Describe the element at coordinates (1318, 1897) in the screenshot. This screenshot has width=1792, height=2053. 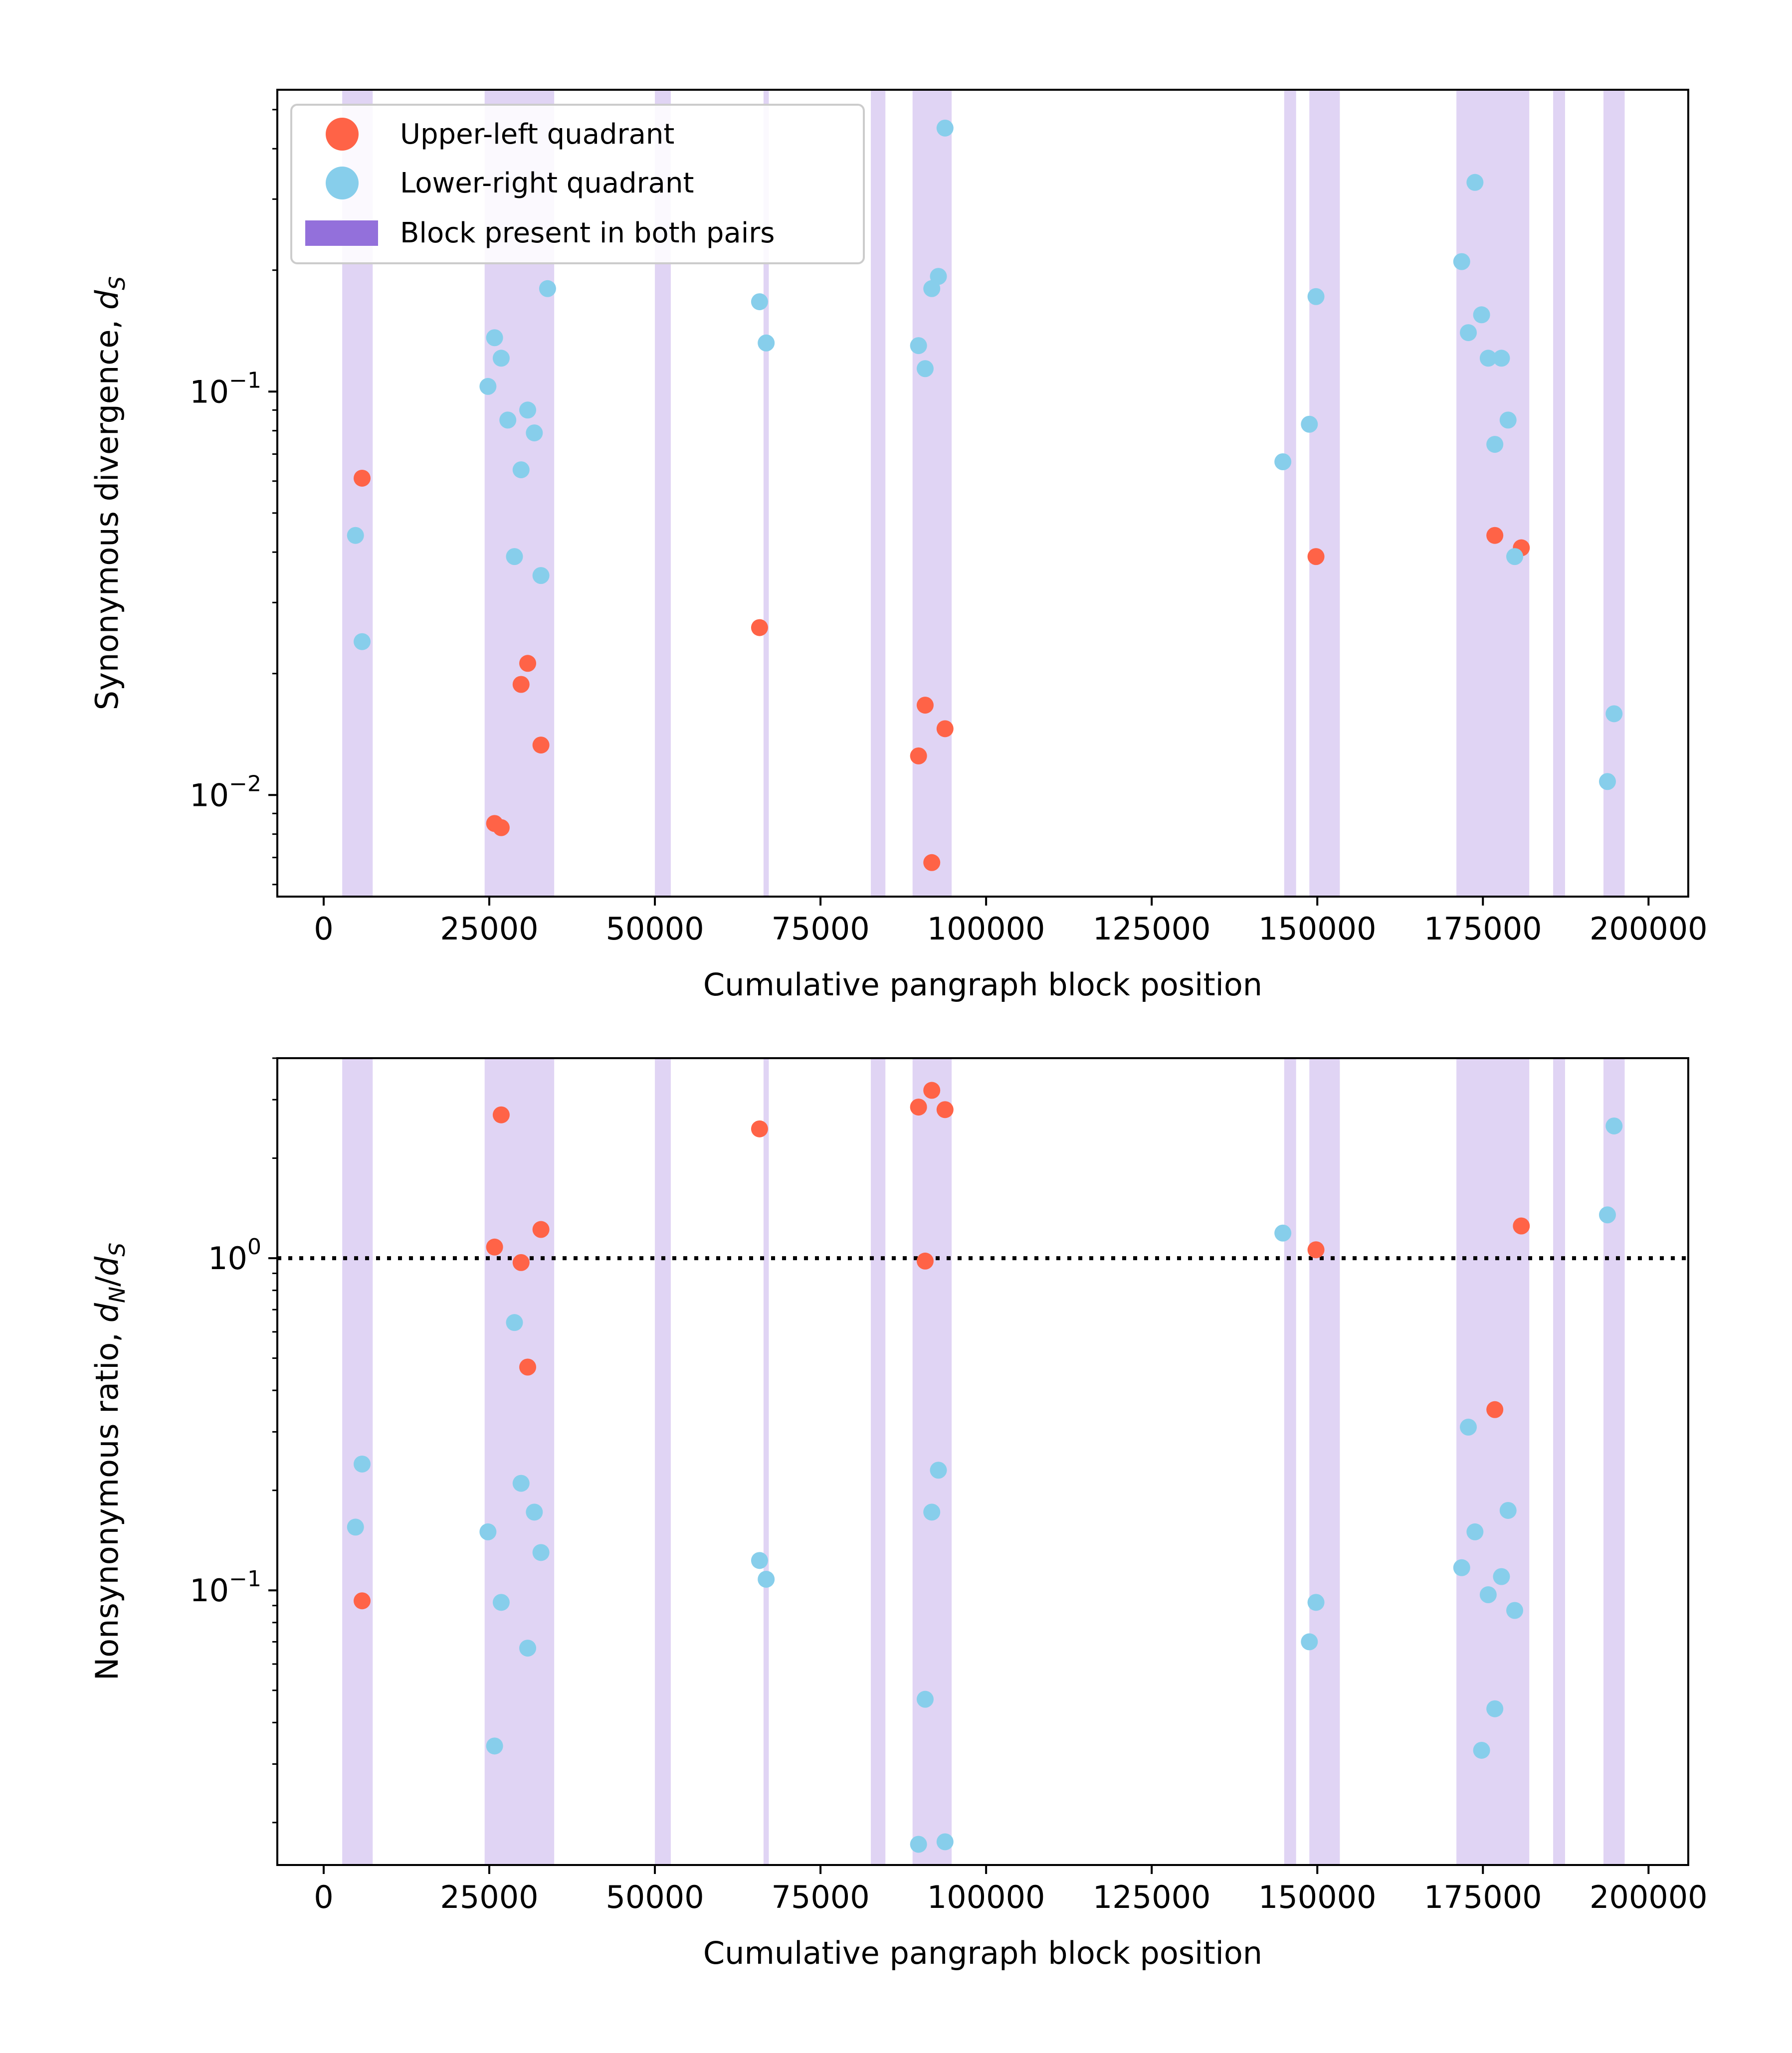
I see `dnds-x-tick-label: 150000` at that location.